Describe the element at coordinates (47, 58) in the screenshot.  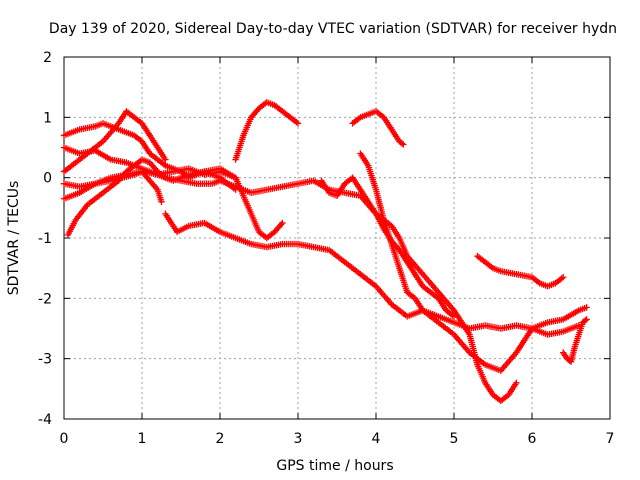
I see `y-tick-label: 2` at that location.